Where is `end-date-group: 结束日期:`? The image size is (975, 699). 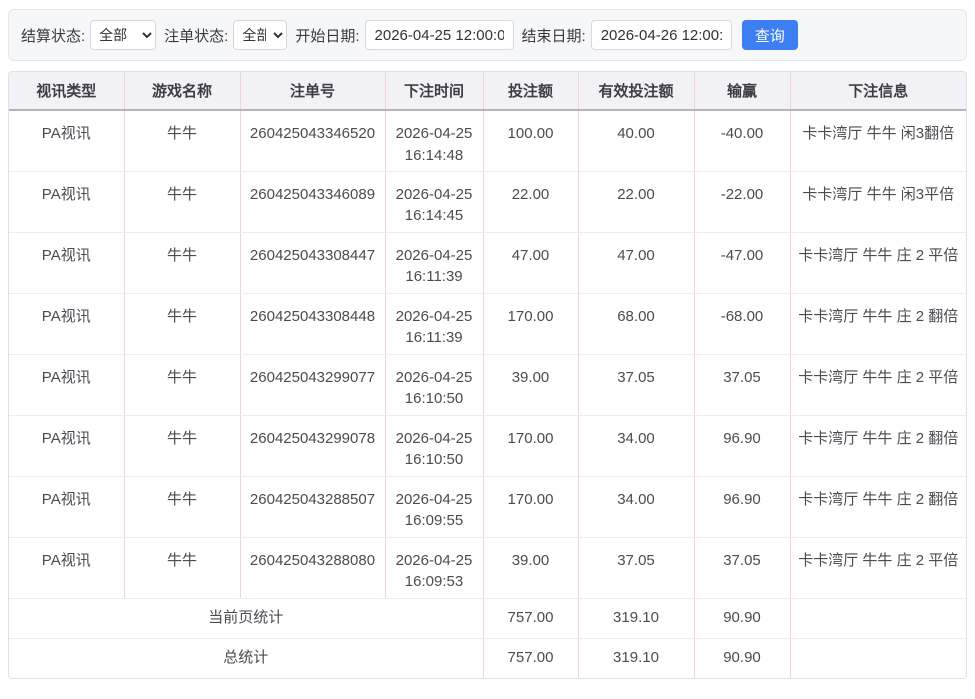
end-date-group: 结束日期: is located at coordinates (627, 35).